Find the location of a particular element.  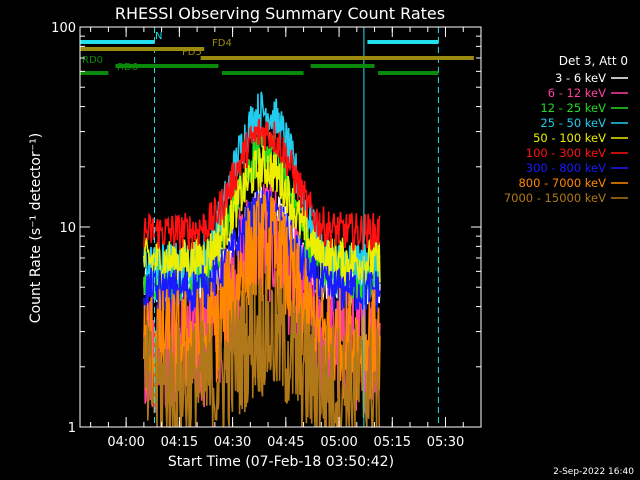

x-tick-label: 05:30 is located at coordinates (445, 442).